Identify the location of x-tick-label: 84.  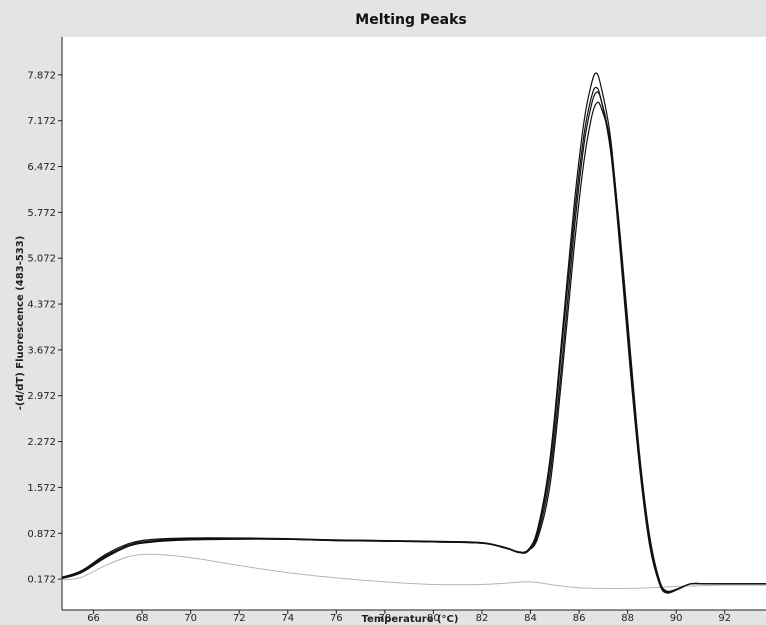
(530, 618).